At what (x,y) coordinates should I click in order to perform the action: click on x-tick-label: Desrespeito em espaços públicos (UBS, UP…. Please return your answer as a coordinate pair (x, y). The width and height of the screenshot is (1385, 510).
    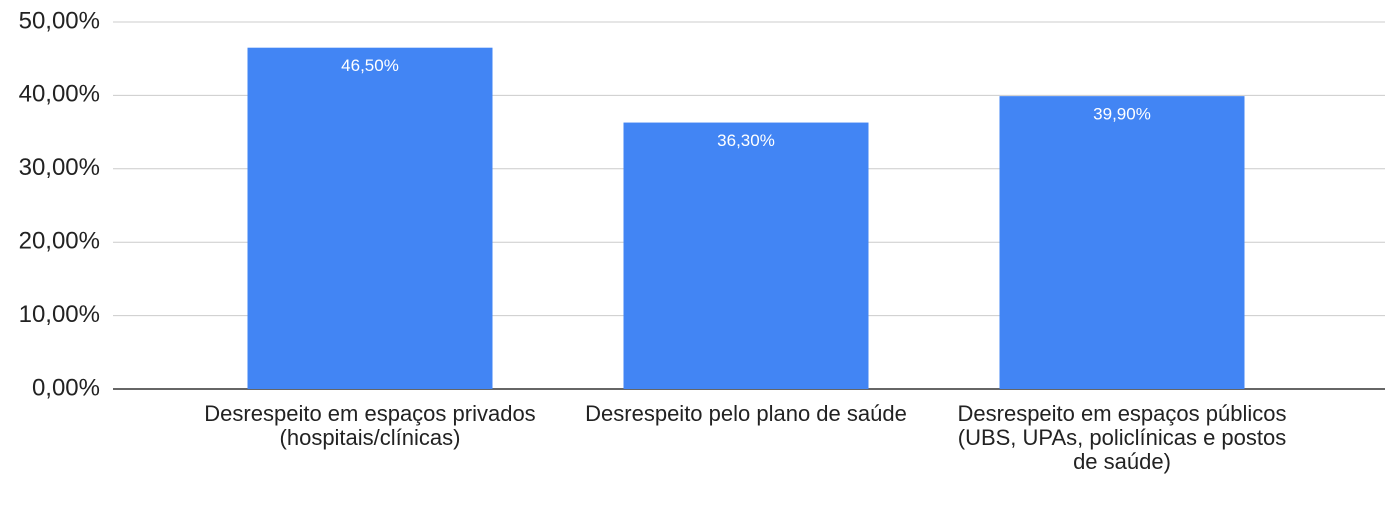
    Looking at the image, I should click on (1122, 437).